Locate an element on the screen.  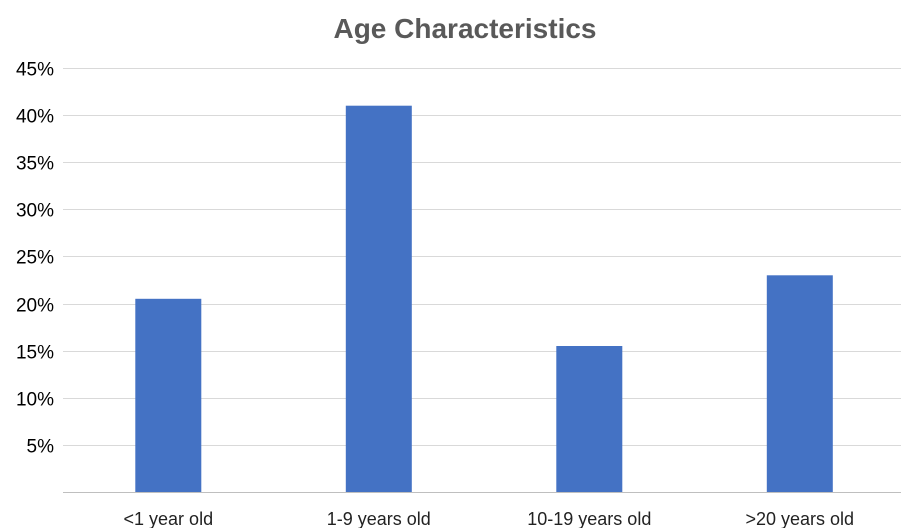
y-tick-label: 15% is located at coordinates (35, 353).